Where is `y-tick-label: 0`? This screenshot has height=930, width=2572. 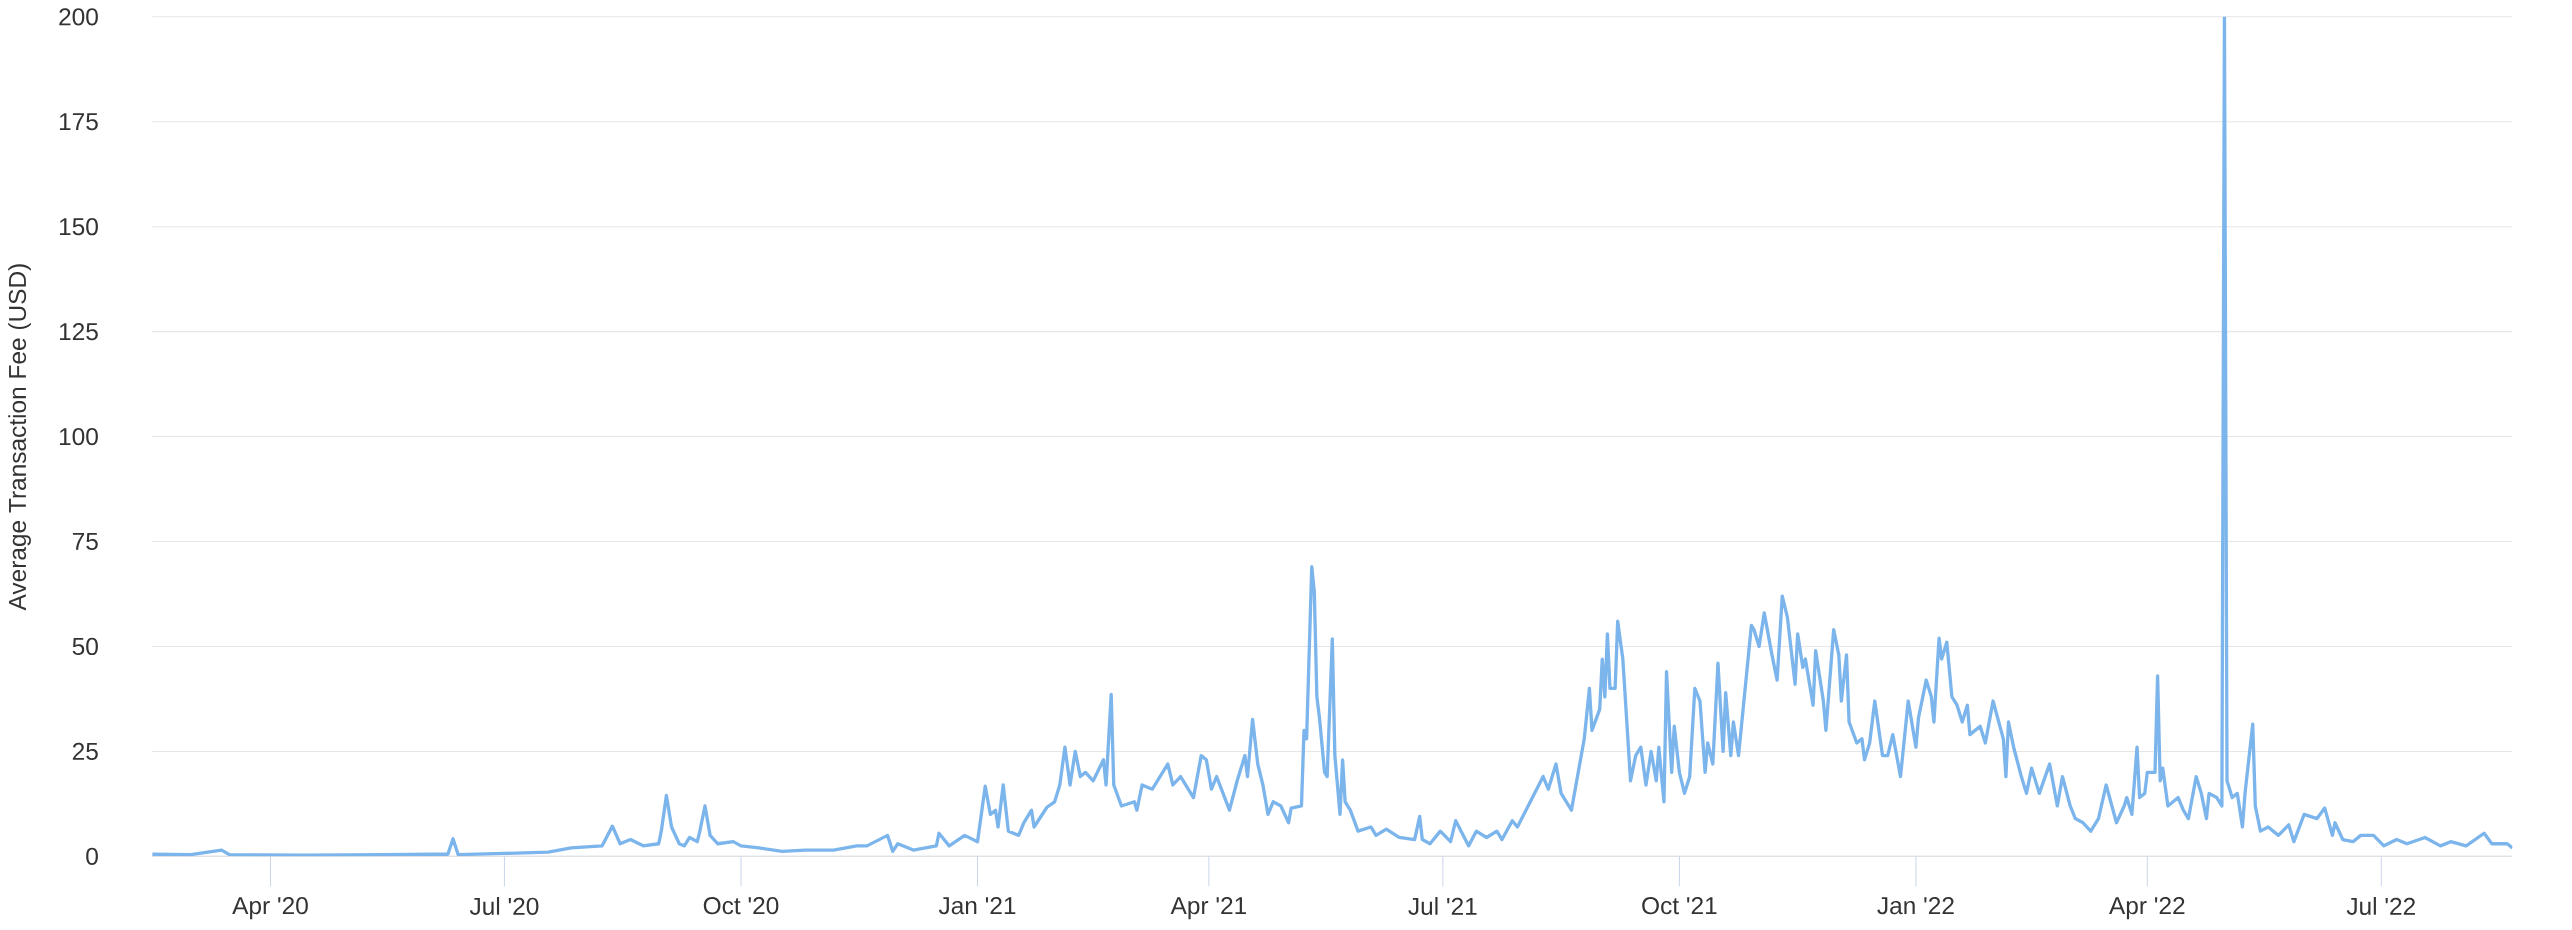
y-tick-label: 0 is located at coordinates (92, 856).